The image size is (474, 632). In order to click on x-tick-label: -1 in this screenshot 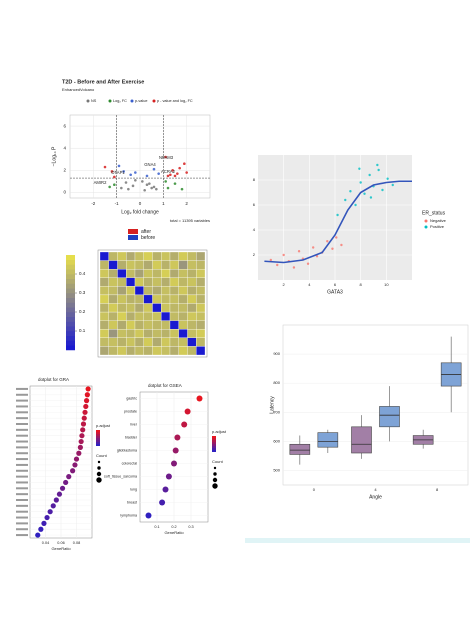, I will do `click(117, 203)`.